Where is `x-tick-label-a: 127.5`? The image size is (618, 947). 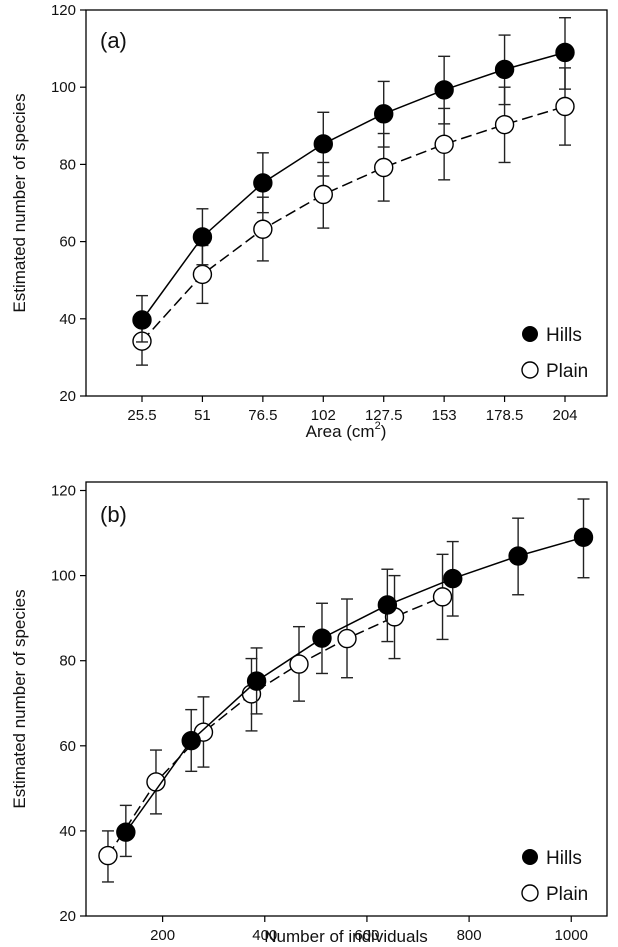
x-tick-label-a: 127.5 is located at coordinates (384, 415).